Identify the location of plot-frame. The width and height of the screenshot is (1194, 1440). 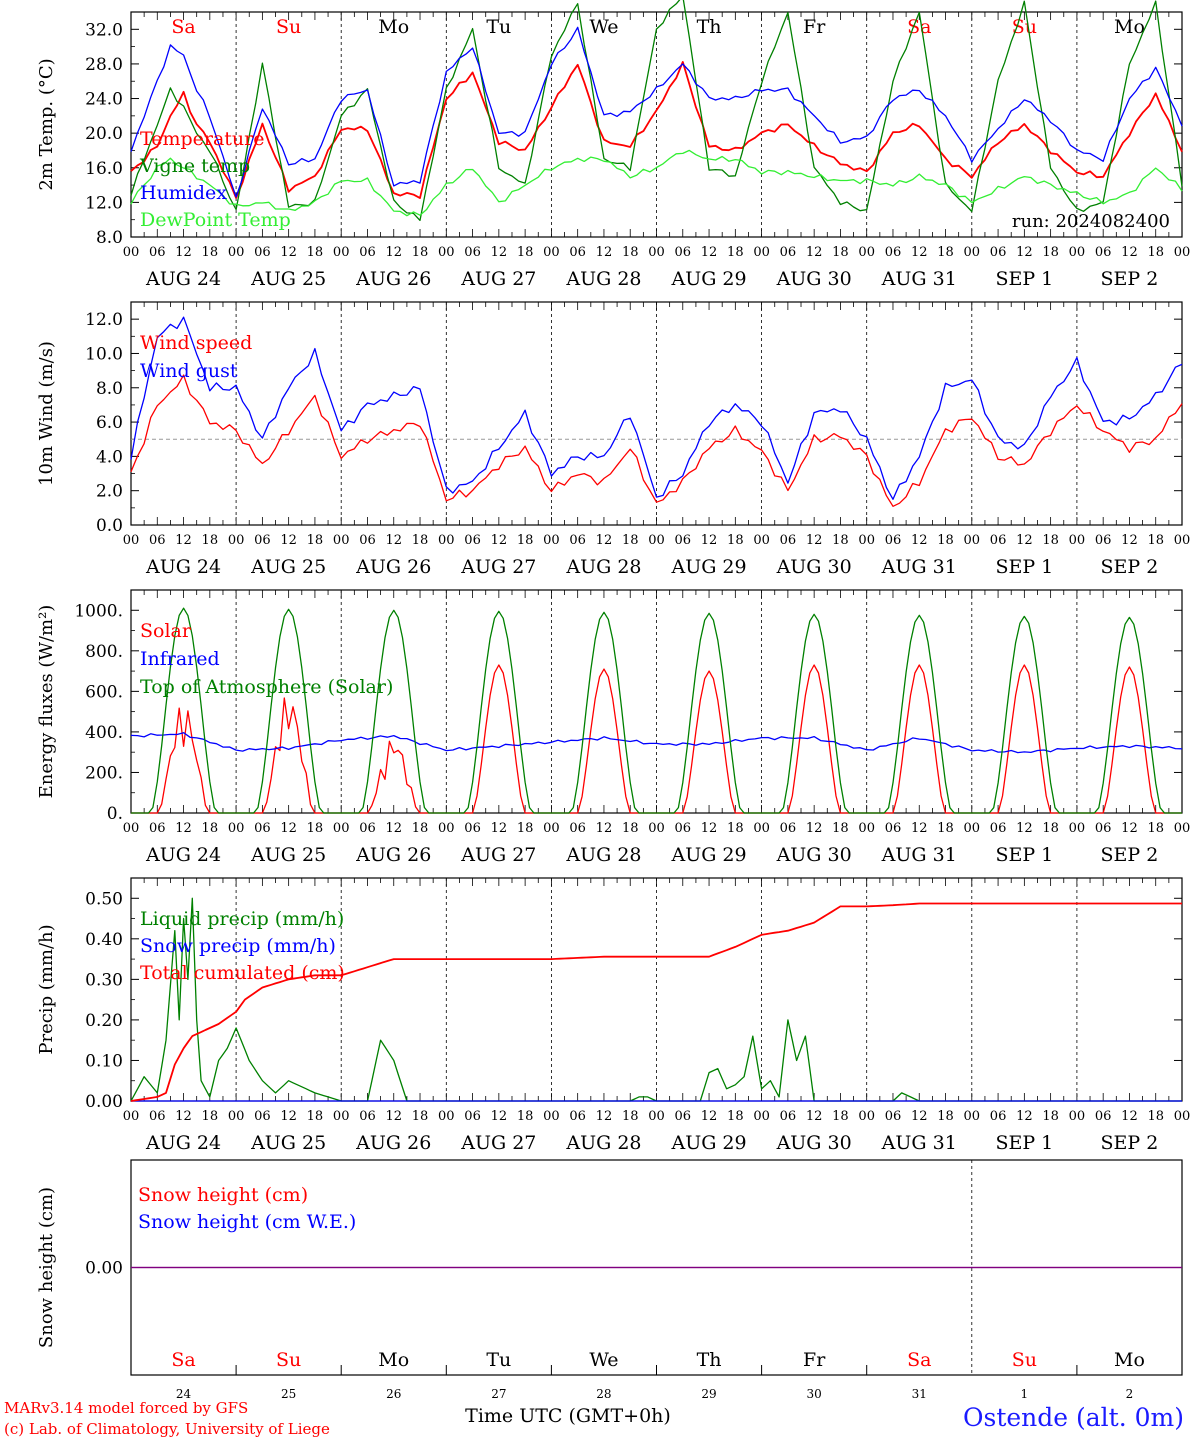
(656, 701).